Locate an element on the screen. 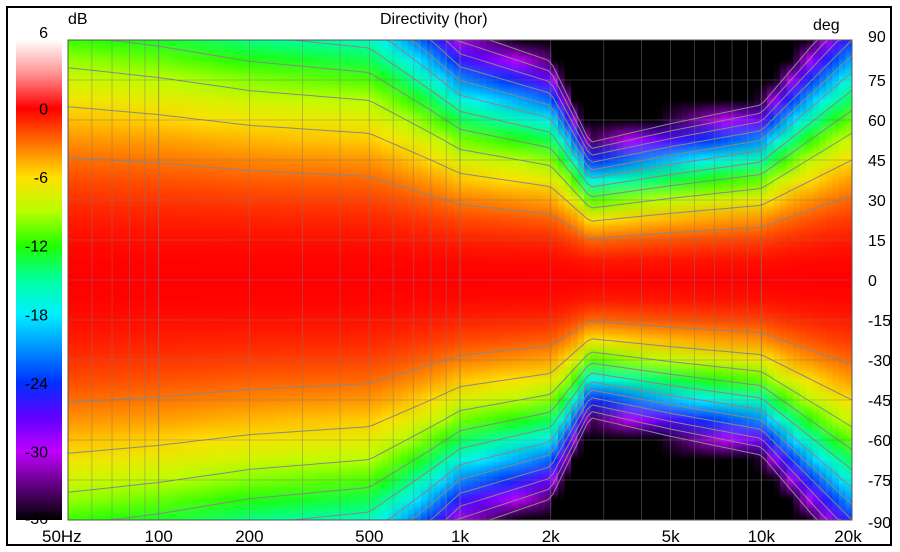  y-tick-label: 75 is located at coordinates (877, 81).